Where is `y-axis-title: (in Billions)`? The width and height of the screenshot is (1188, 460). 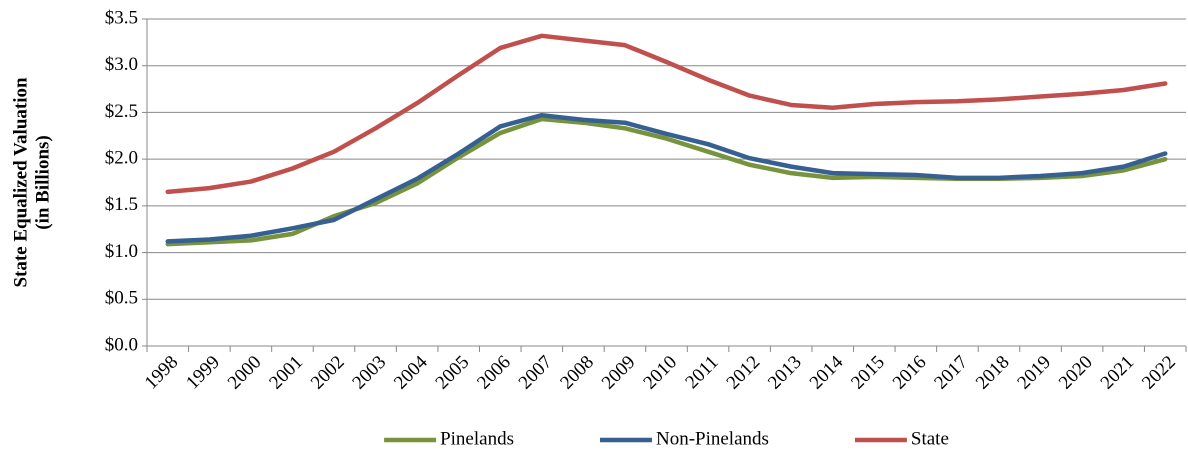
y-axis-title: (in Billions) is located at coordinates (42, 182).